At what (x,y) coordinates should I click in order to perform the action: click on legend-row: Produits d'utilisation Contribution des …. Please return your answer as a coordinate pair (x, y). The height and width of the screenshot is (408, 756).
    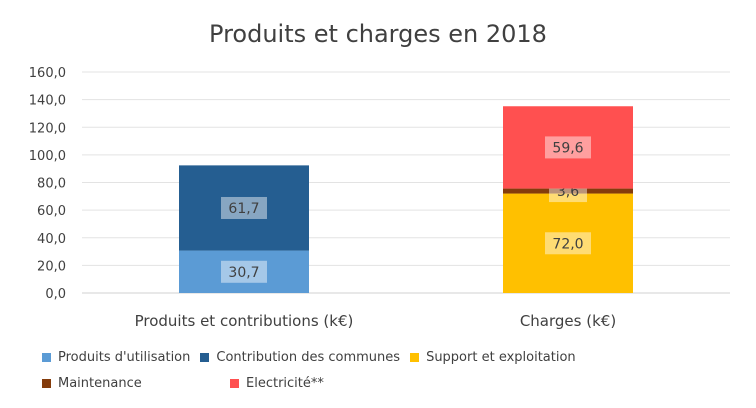
    Looking at the image, I should click on (392, 357).